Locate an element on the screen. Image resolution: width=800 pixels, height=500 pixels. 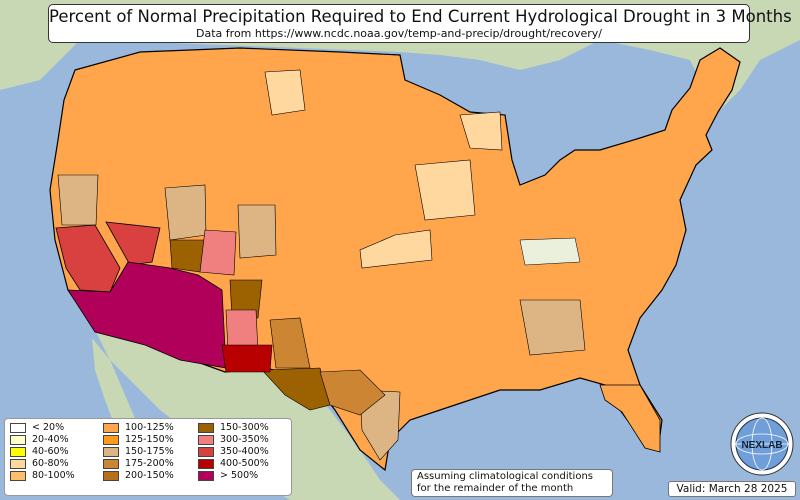
region-white-kentucky is located at coordinates (550, 251).